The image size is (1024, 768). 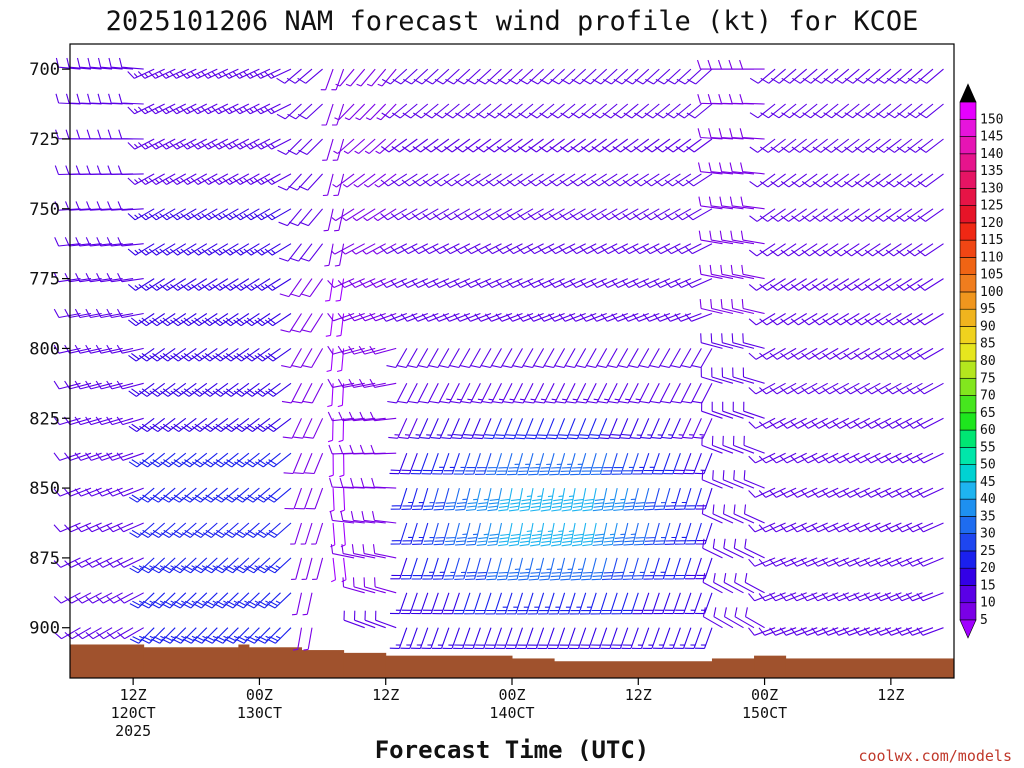 I want to click on colorbar-label: 50, so click(x=988, y=465).